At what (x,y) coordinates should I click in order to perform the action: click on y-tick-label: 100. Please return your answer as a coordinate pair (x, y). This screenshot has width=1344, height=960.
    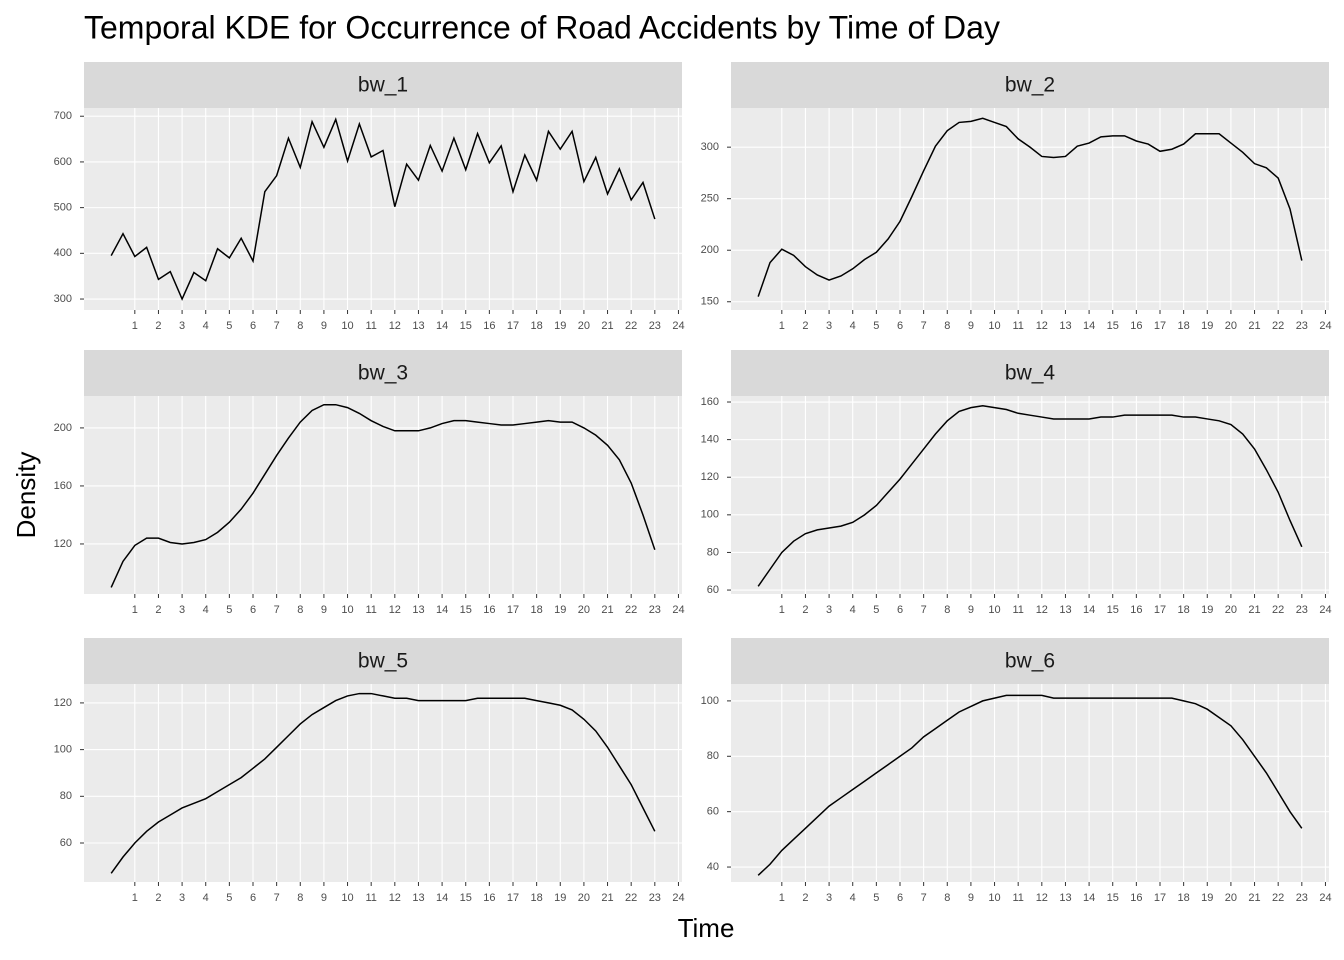
    Looking at the image, I should click on (63, 750).